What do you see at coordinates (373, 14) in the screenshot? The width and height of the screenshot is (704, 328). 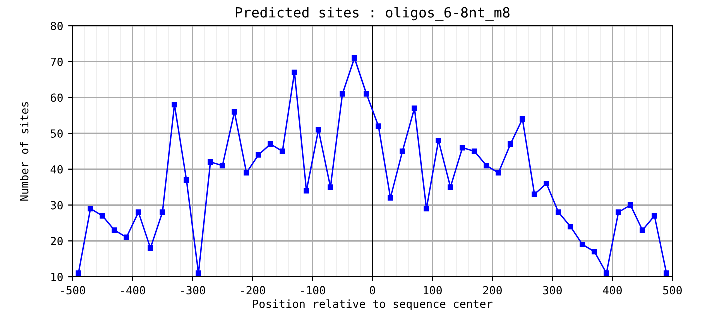 I see `chart-title: Predicted sites : oligos_6-8nt_m8` at bounding box center [373, 14].